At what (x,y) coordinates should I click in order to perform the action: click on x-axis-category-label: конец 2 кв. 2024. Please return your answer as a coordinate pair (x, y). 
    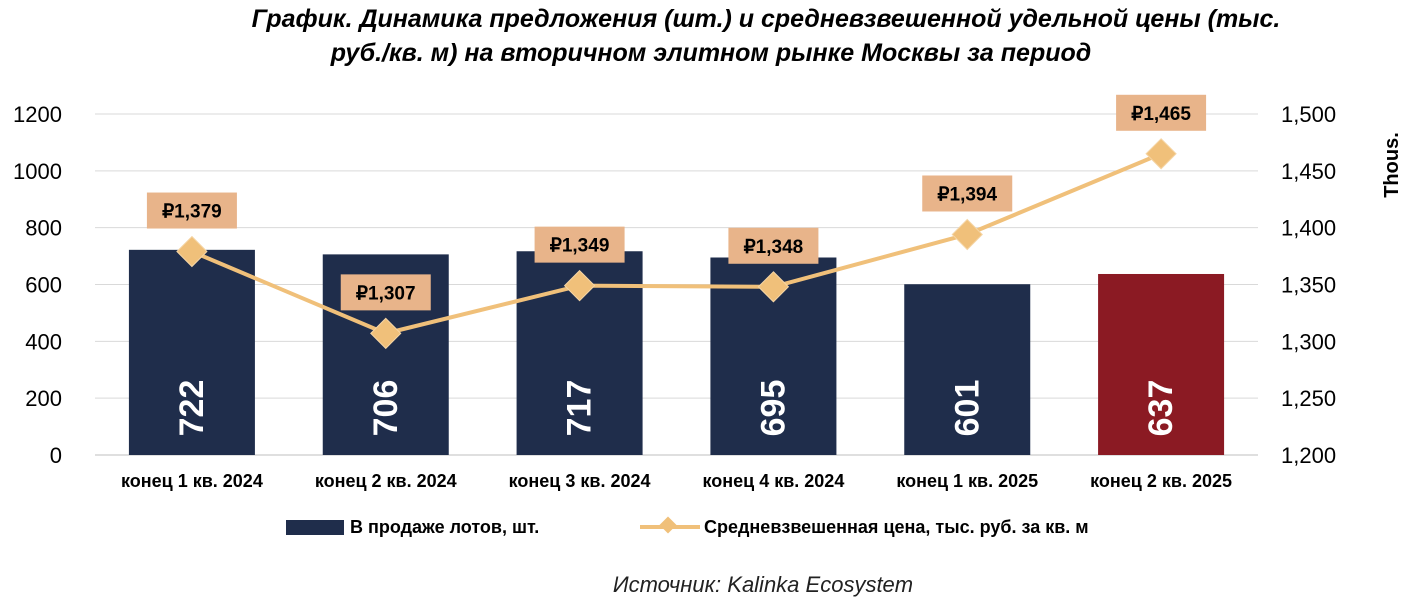
    Looking at the image, I should click on (386, 481).